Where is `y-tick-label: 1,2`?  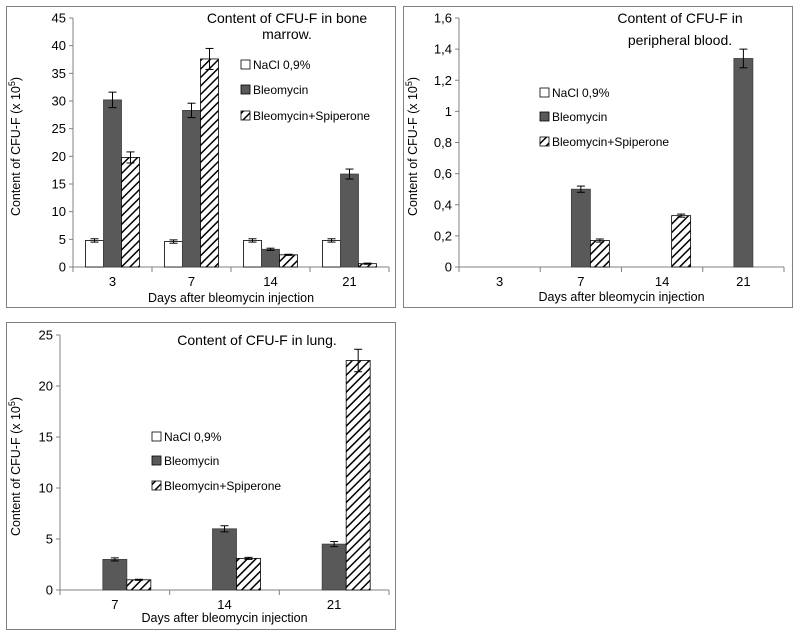
y-tick-label: 1,2 is located at coordinates (443, 80).